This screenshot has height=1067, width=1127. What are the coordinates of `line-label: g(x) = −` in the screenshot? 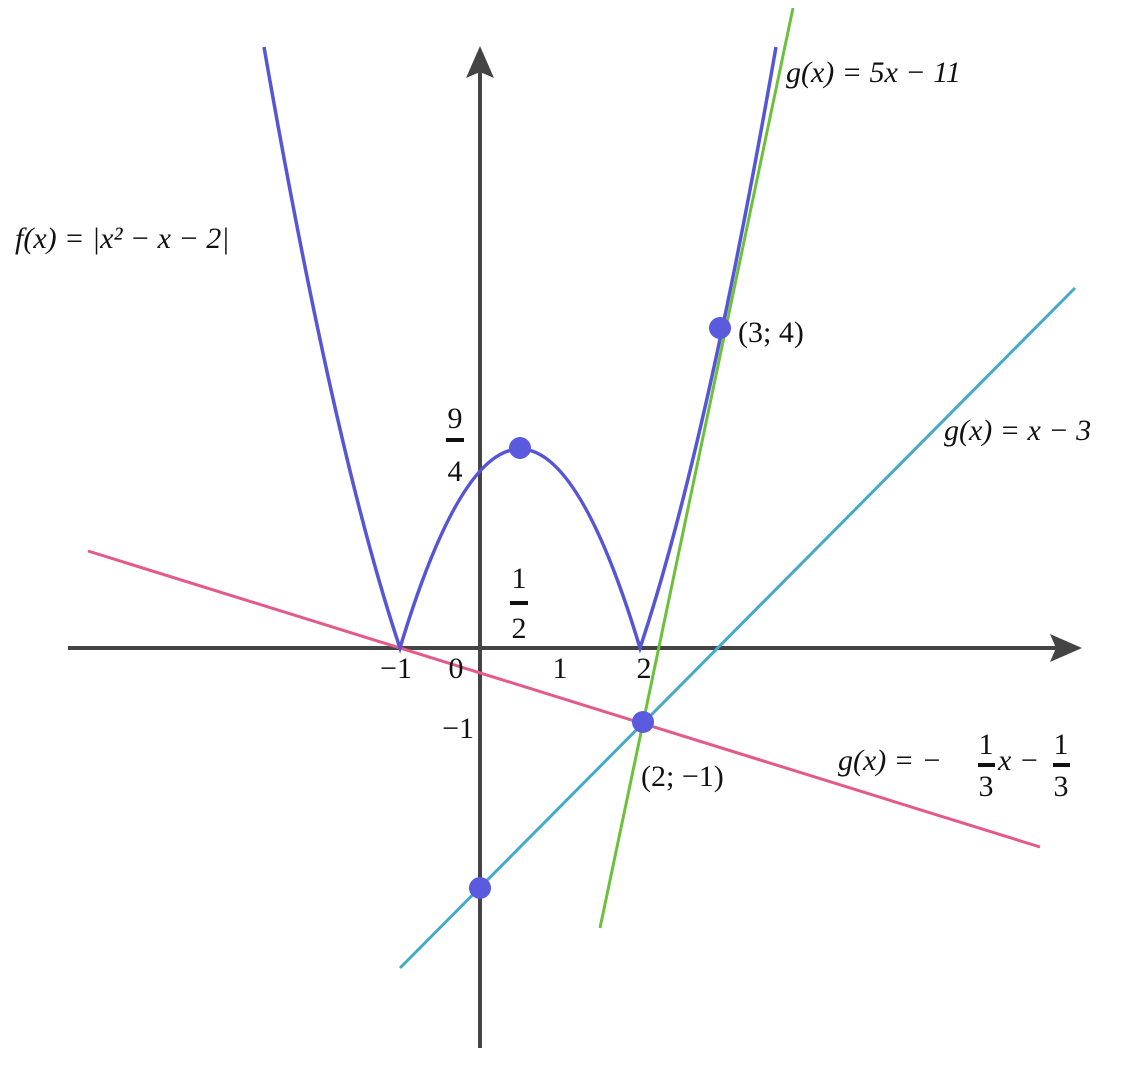 It's located at (890, 760).